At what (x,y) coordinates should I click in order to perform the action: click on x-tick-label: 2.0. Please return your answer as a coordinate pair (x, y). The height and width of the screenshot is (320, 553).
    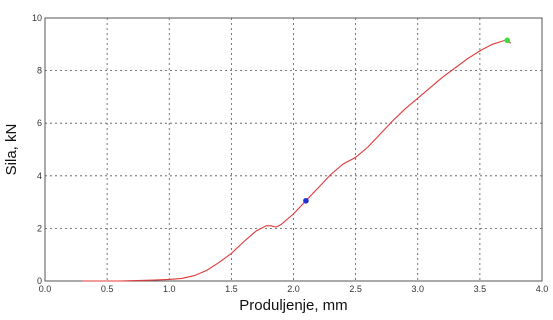
    Looking at the image, I should click on (293, 289).